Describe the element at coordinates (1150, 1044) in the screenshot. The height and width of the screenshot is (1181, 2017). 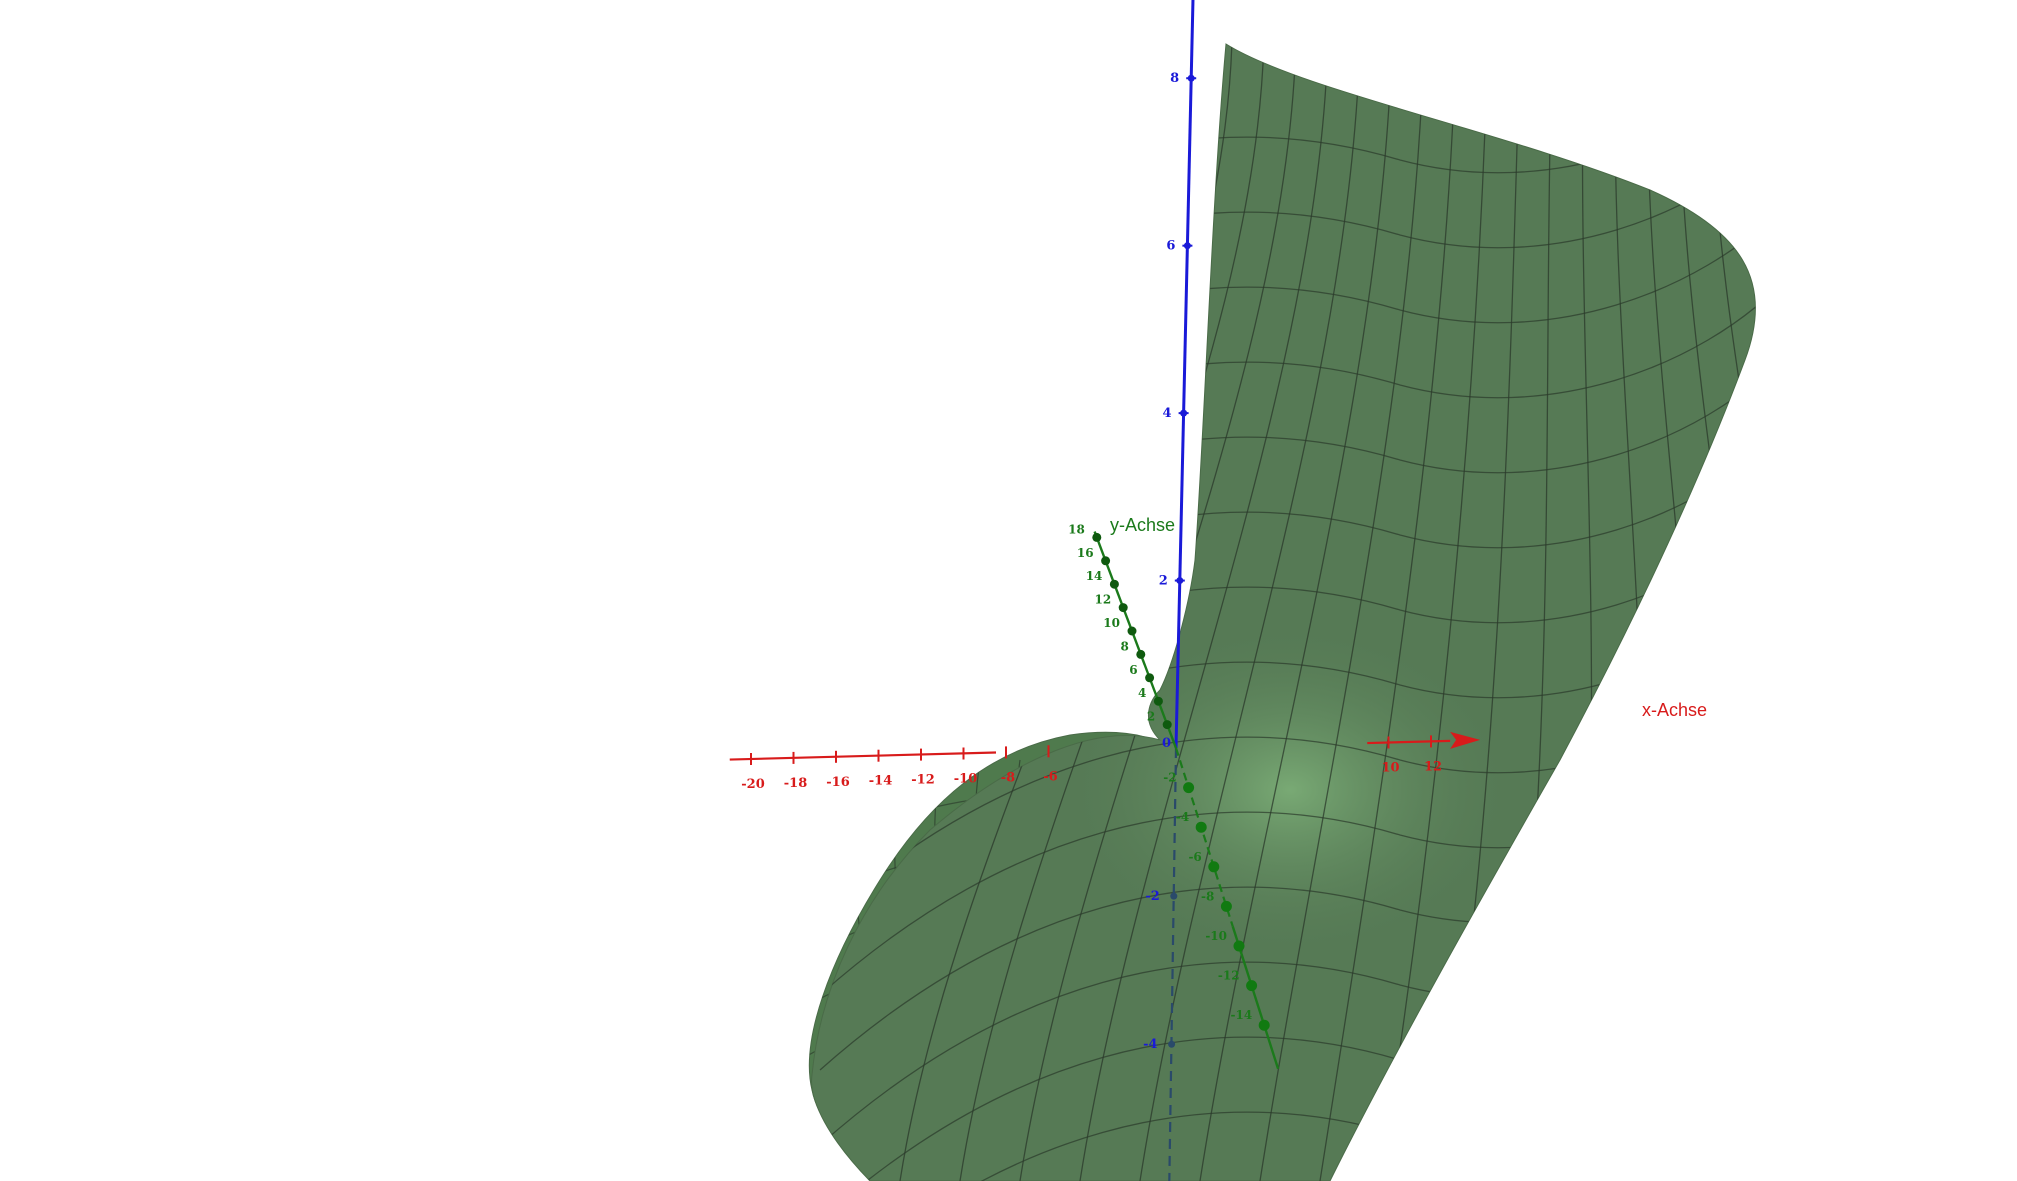
I see `z-axis-tick-label: -4` at that location.